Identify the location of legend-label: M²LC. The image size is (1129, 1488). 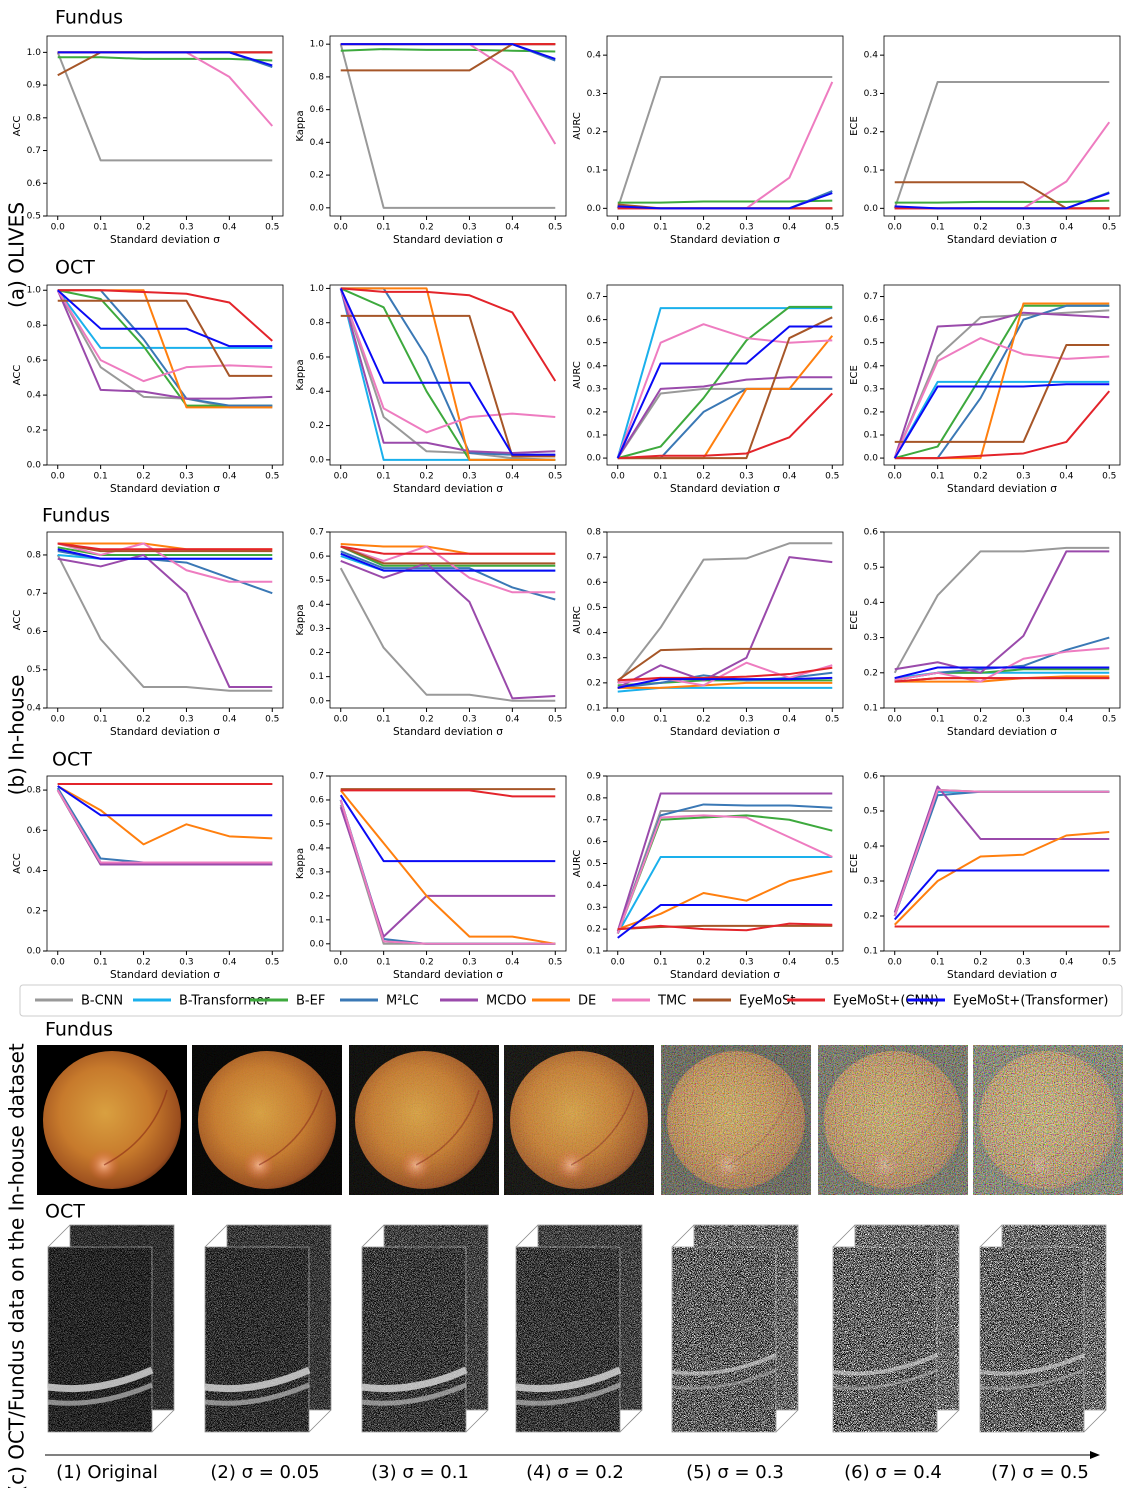
(402, 1001).